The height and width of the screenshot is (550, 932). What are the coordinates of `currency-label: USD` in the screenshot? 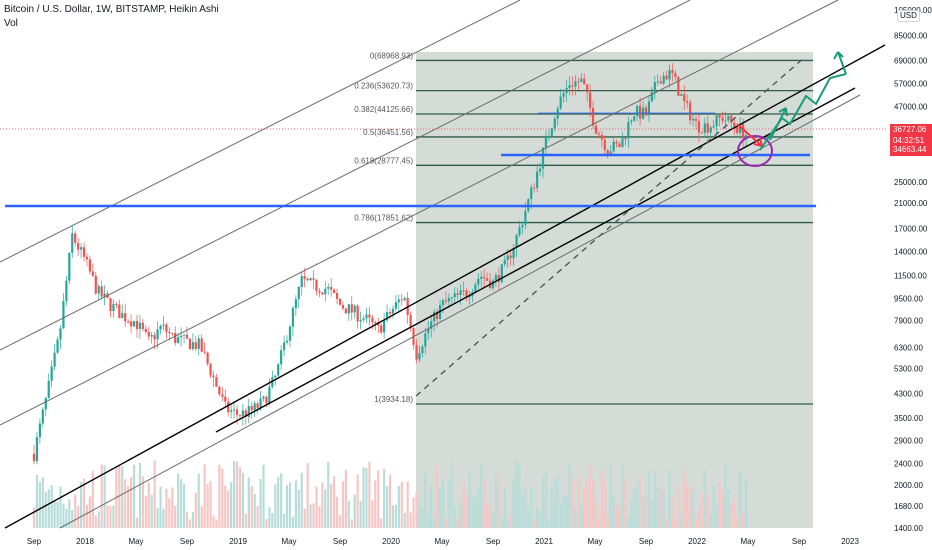 It's located at (908, 16).